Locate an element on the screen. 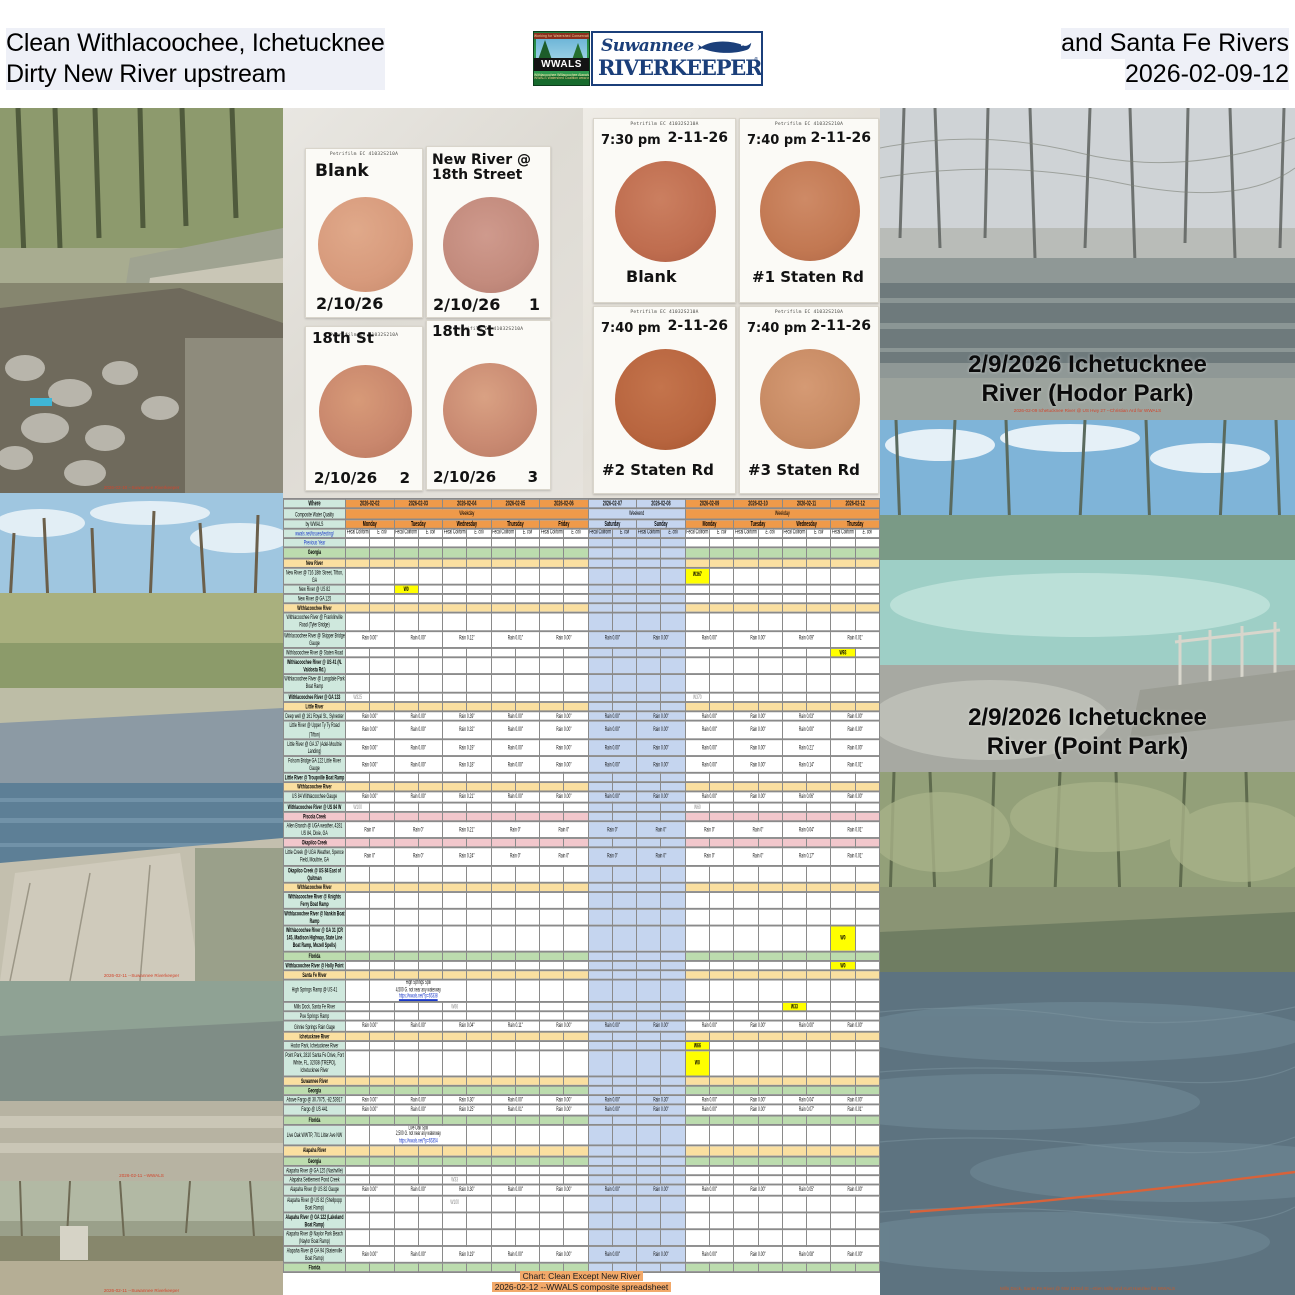  data-cell: Rain 0.21" is located at coordinates (467, 830).